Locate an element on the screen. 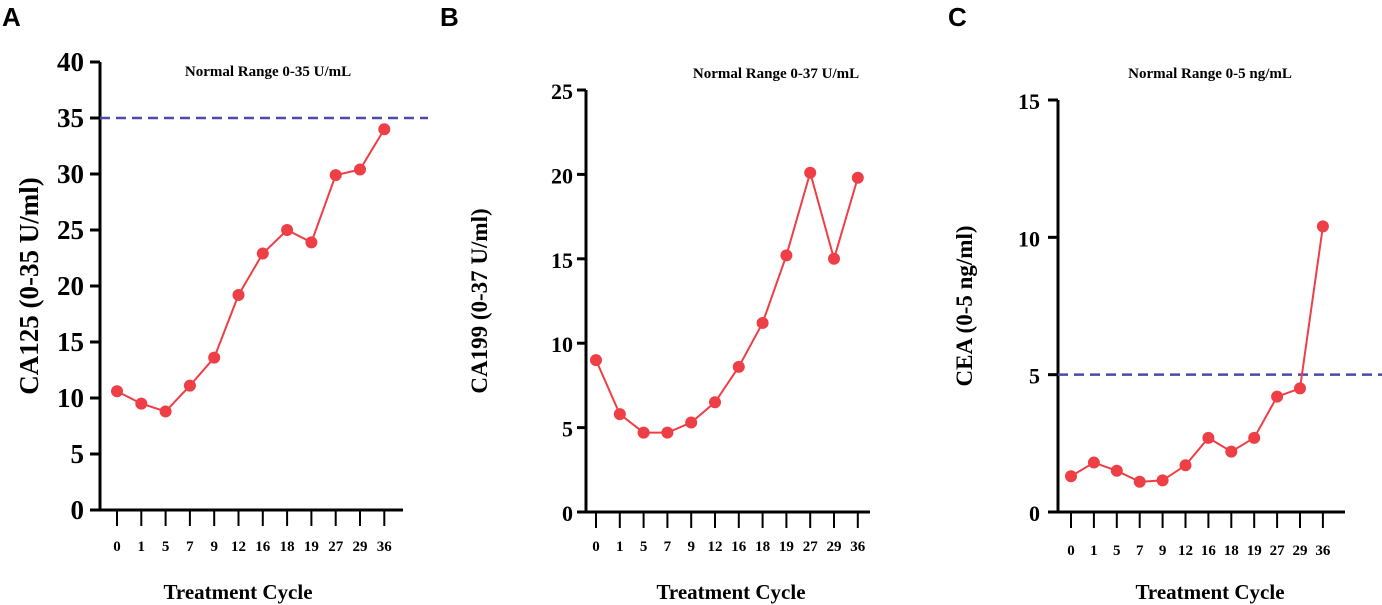 Image resolution: width=1382 pixels, height=605 pixels. y-axis-label: CEA (0-5 ng/ml) is located at coordinates (964, 306).